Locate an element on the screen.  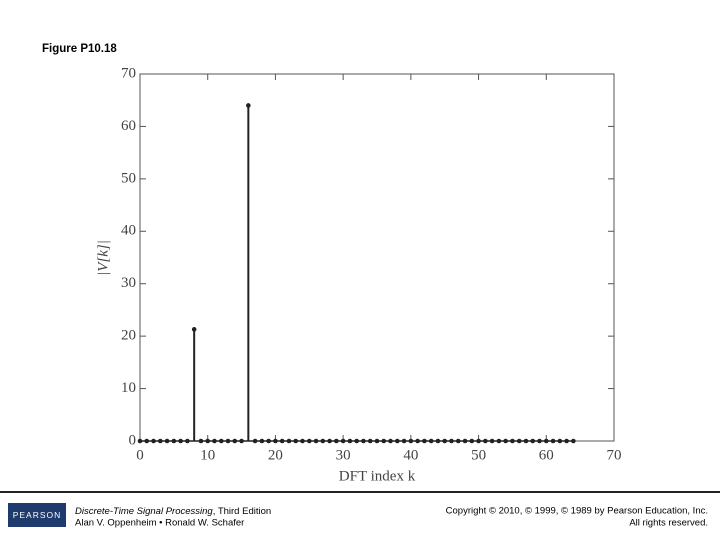
x-tick-label: 60 is located at coordinates (546, 455).